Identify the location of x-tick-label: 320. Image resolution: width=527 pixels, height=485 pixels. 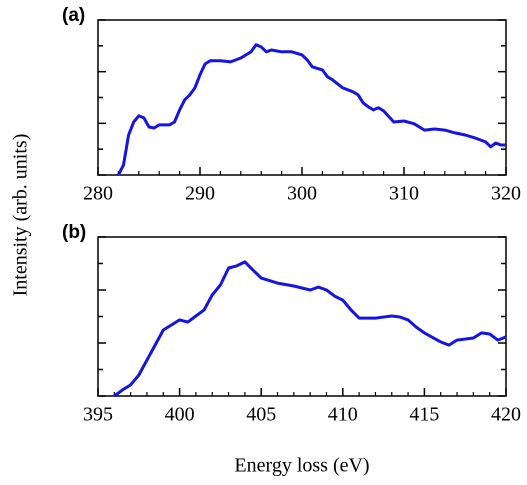
(506, 194).